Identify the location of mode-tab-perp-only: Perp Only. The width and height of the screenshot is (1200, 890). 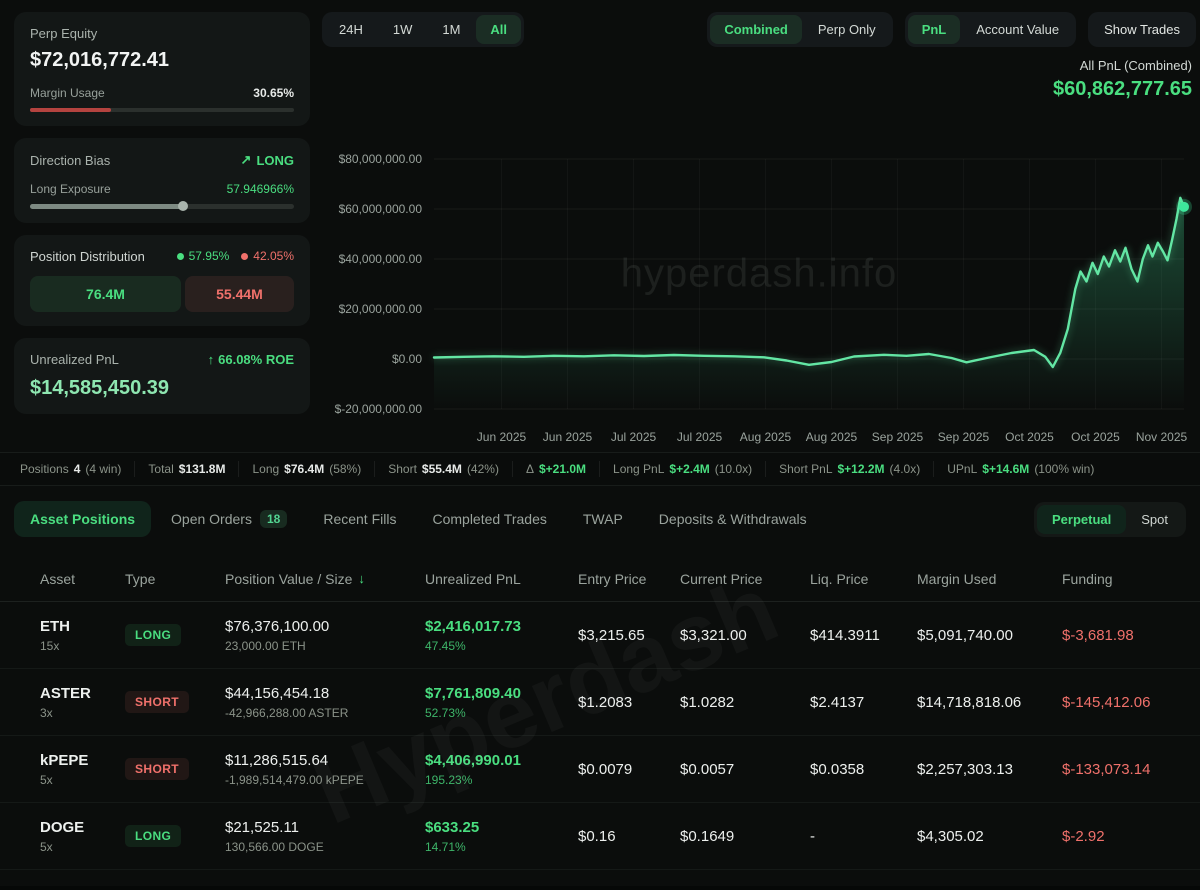
(846, 29).